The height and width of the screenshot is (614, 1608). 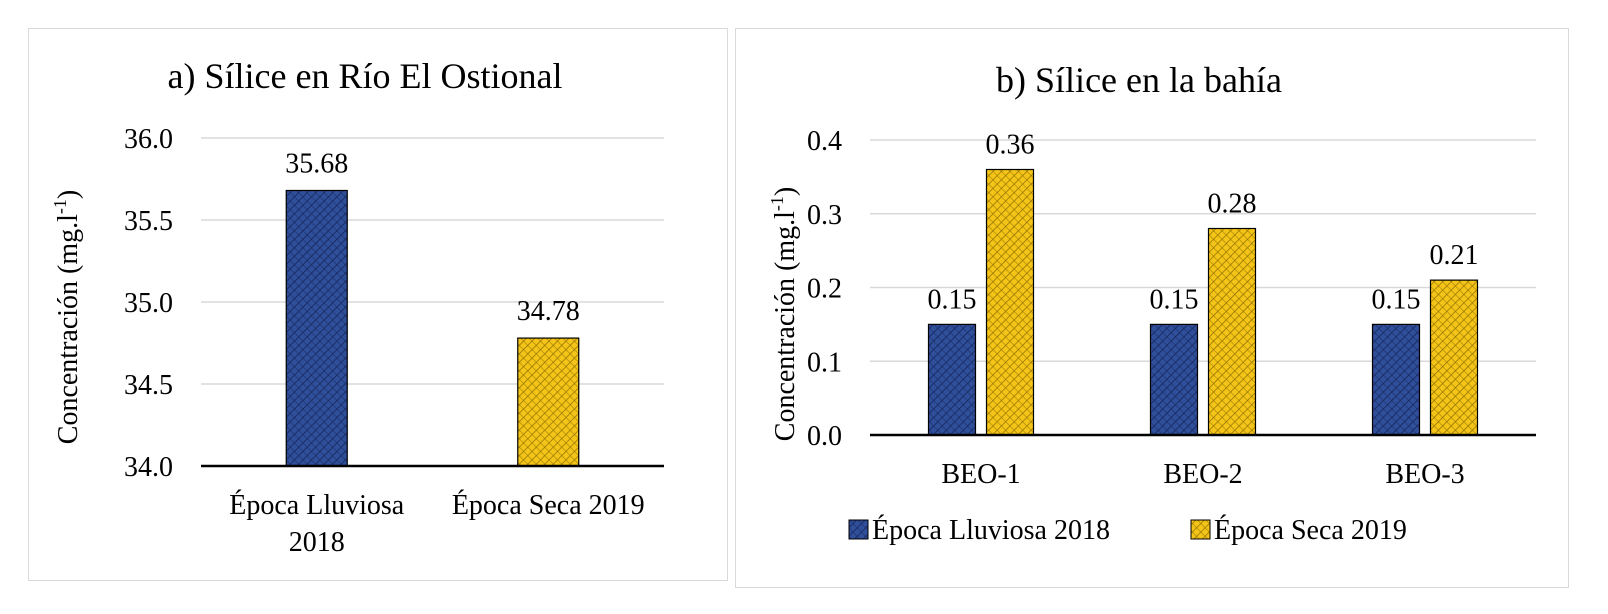 I want to click on data-label: 0.28, so click(x=1232, y=204).